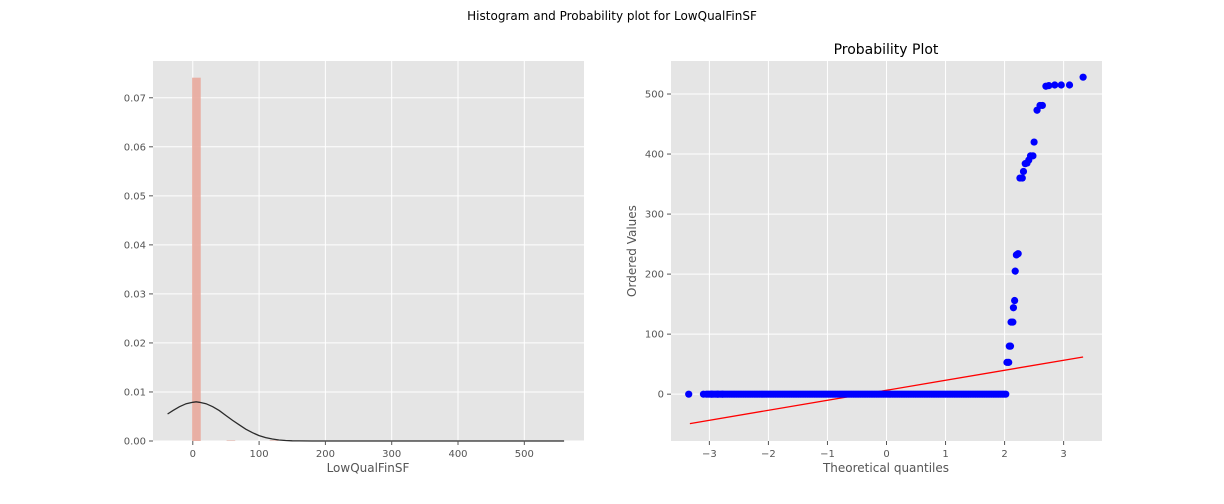 This screenshot has height=504, width=1224. What do you see at coordinates (632, 251) in the screenshot?
I see `probability-y-axis-title: Ordered Values` at bounding box center [632, 251].